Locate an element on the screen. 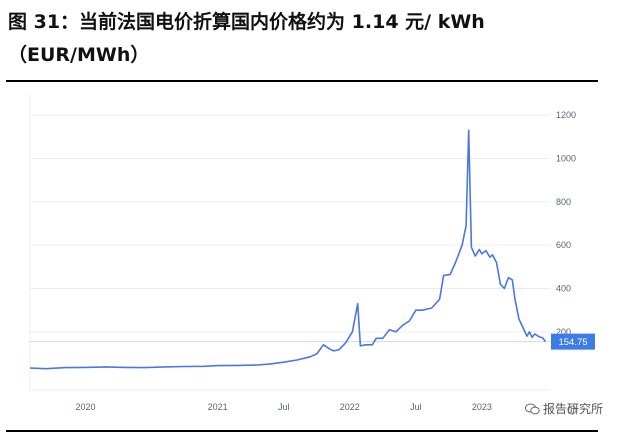 This screenshot has height=439, width=639. y-tick-label: 1000 is located at coordinates (566, 159).